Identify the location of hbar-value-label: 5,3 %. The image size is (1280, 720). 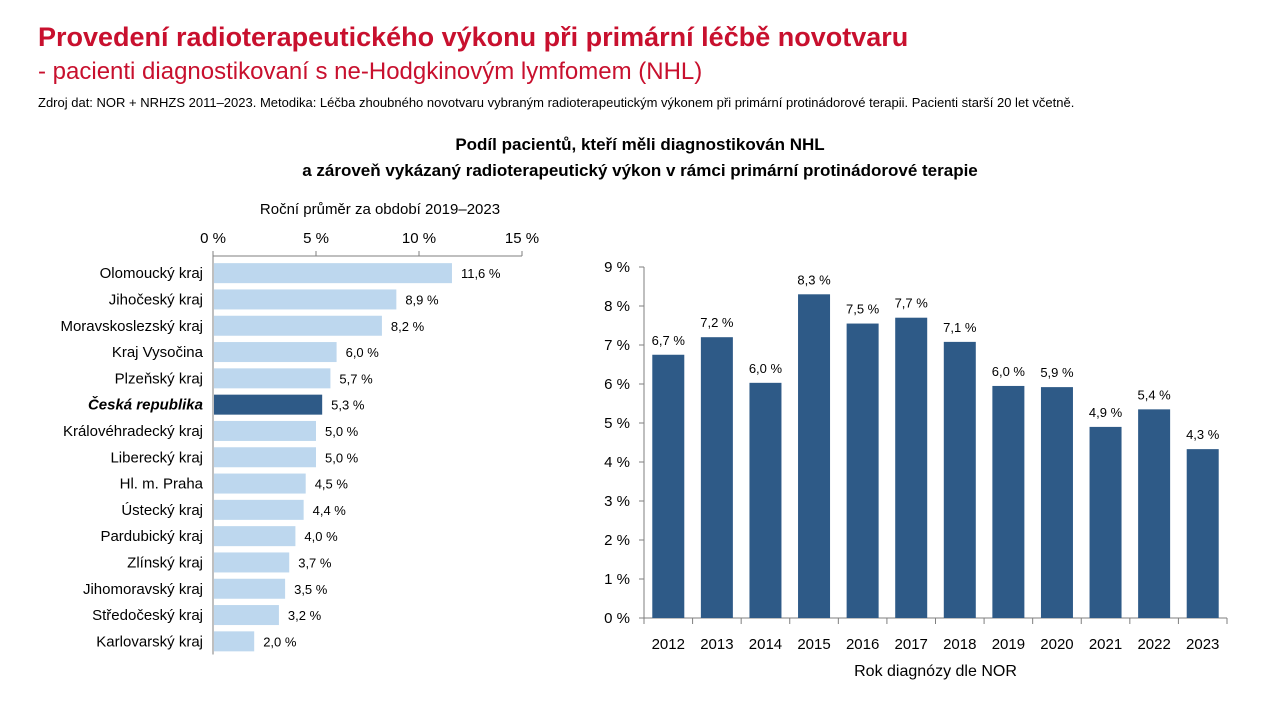
(348, 405).